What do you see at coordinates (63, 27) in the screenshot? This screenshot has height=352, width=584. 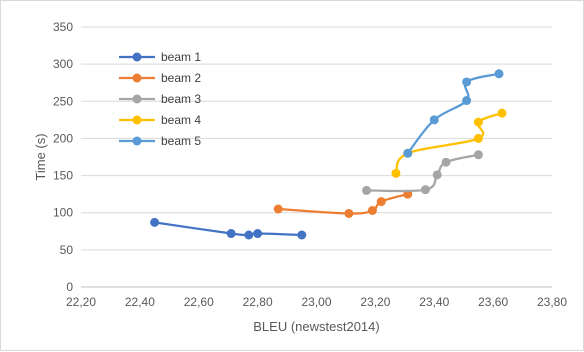 I see `y-tick-label: 350` at bounding box center [63, 27].